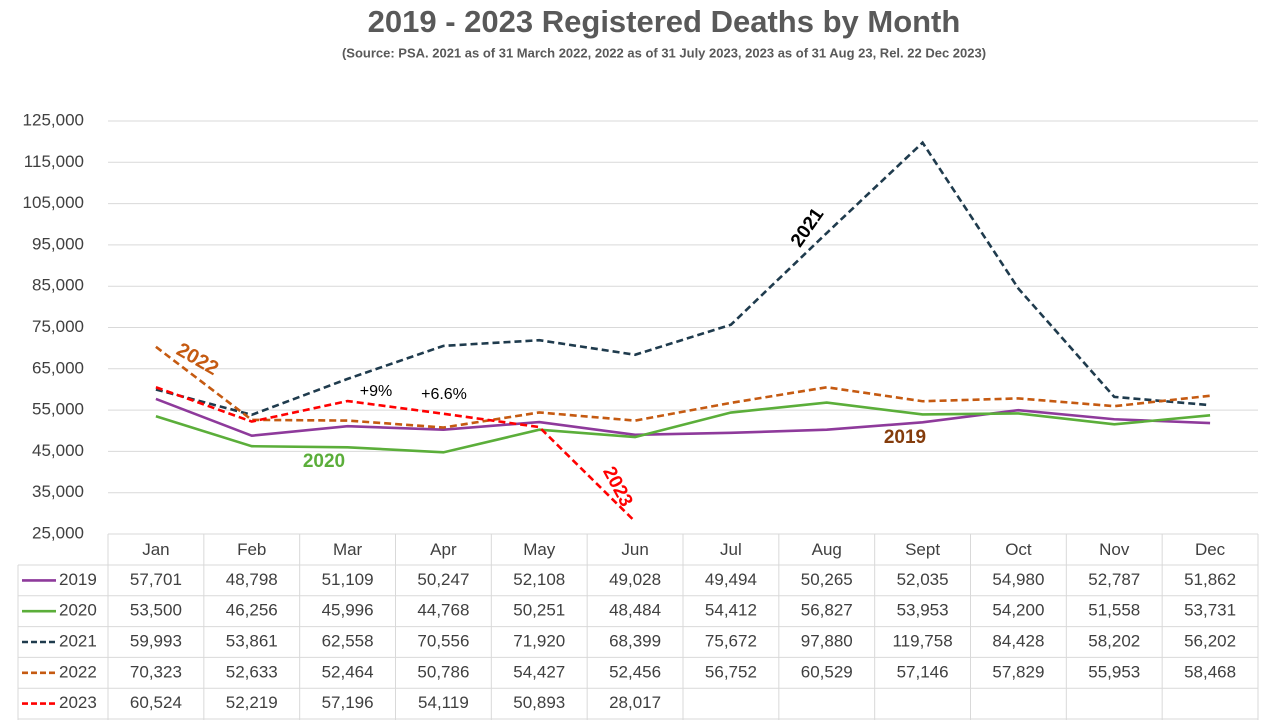 This screenshot has height=720, width=1280. What do you see at coordinates (808, 227) in the screenshot?
I see `annotation: 2021` at bounding box center [808, 227].